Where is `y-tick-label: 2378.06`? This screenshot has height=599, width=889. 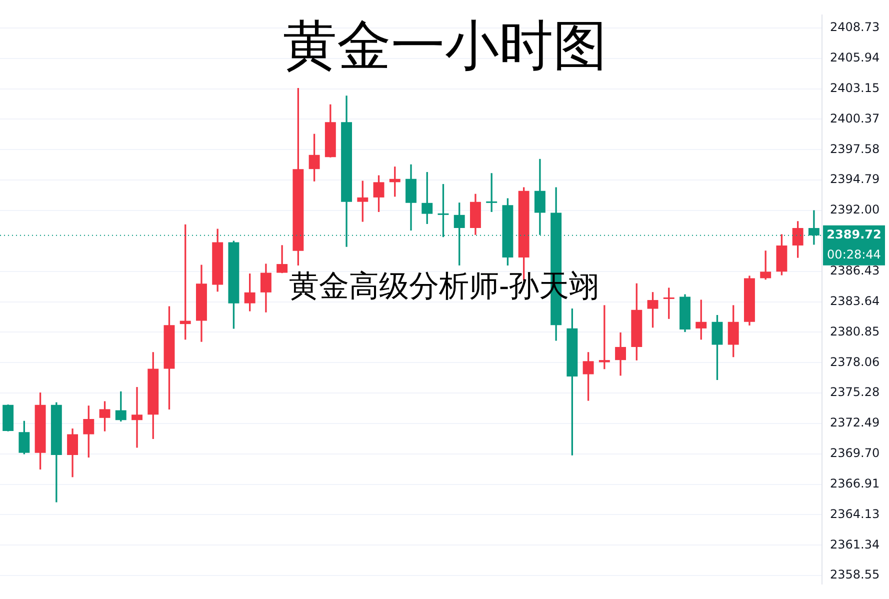
y-tick-label: 2378.06 is located at coordinates (855, 361).